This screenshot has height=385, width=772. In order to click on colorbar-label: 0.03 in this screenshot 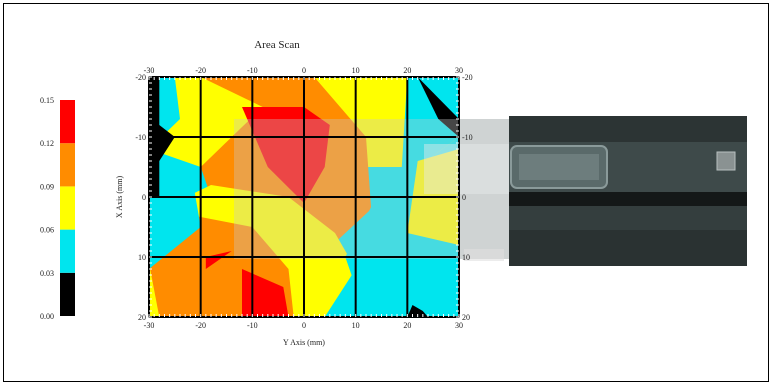, I will do `click(47, 273)`.